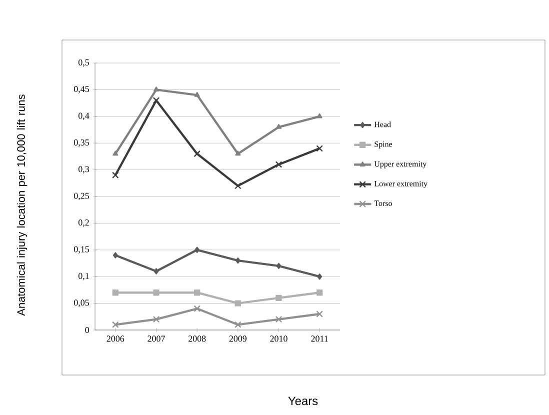  I want to click on y-tick-label: 0,3, so click(84, 170).